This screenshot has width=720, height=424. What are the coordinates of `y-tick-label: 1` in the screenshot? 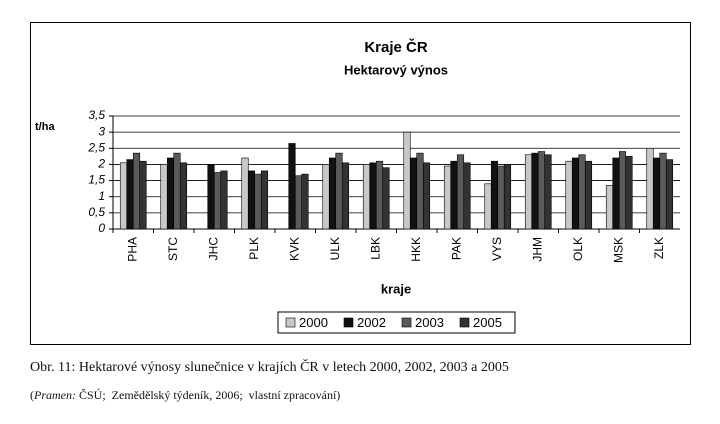 It's located at (101, 196).